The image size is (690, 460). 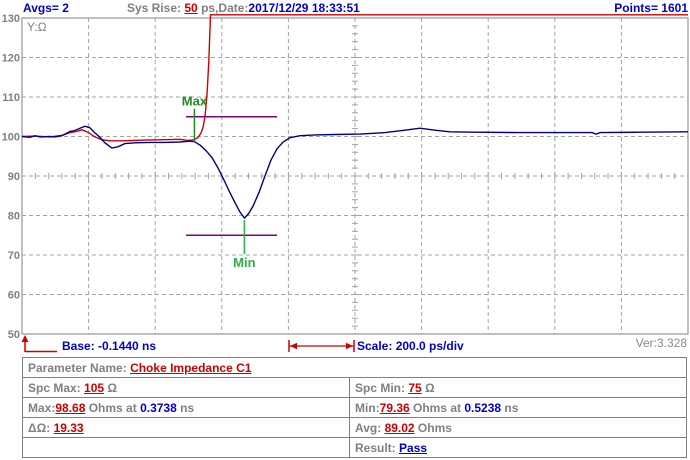 What do you see at coordinates (518, 447) in the screenshot?
I see `result-cell: Result: Pass` at bounding box center [518, 447].